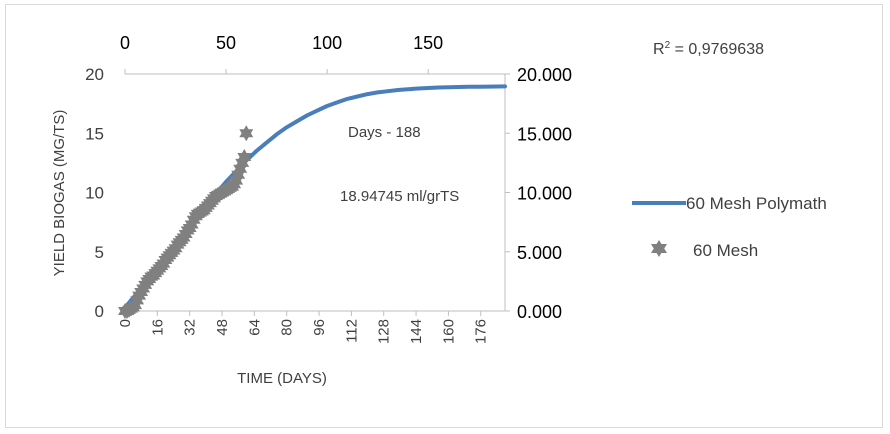 The width and height of the screenshot is (890, 434). What do you see at coordinates (729, 227) in the screenshot?
I see `legend: 60 Mesh Polymath 60 Mesh` at bounding box center [729, 227].